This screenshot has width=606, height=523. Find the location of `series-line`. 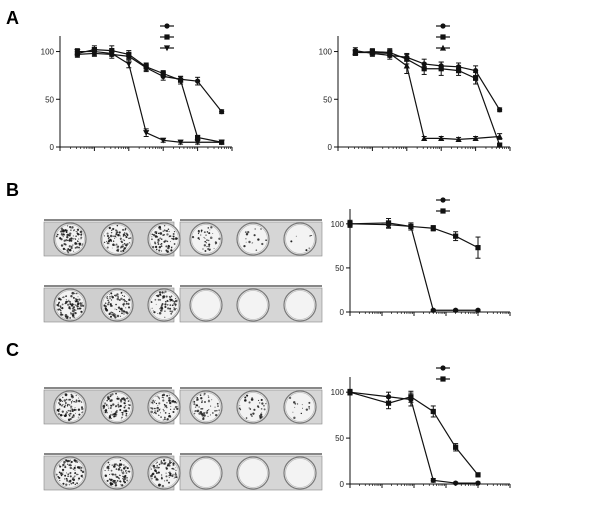

series-line is located at coordinates (413, 437).